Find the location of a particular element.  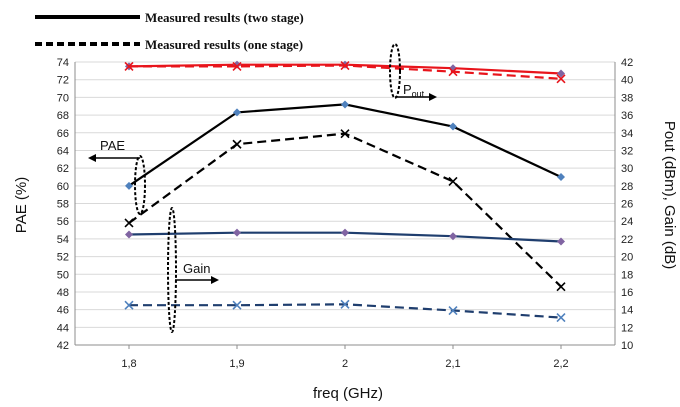

left-tick-label: 56 is located at coordinates (63, 222).